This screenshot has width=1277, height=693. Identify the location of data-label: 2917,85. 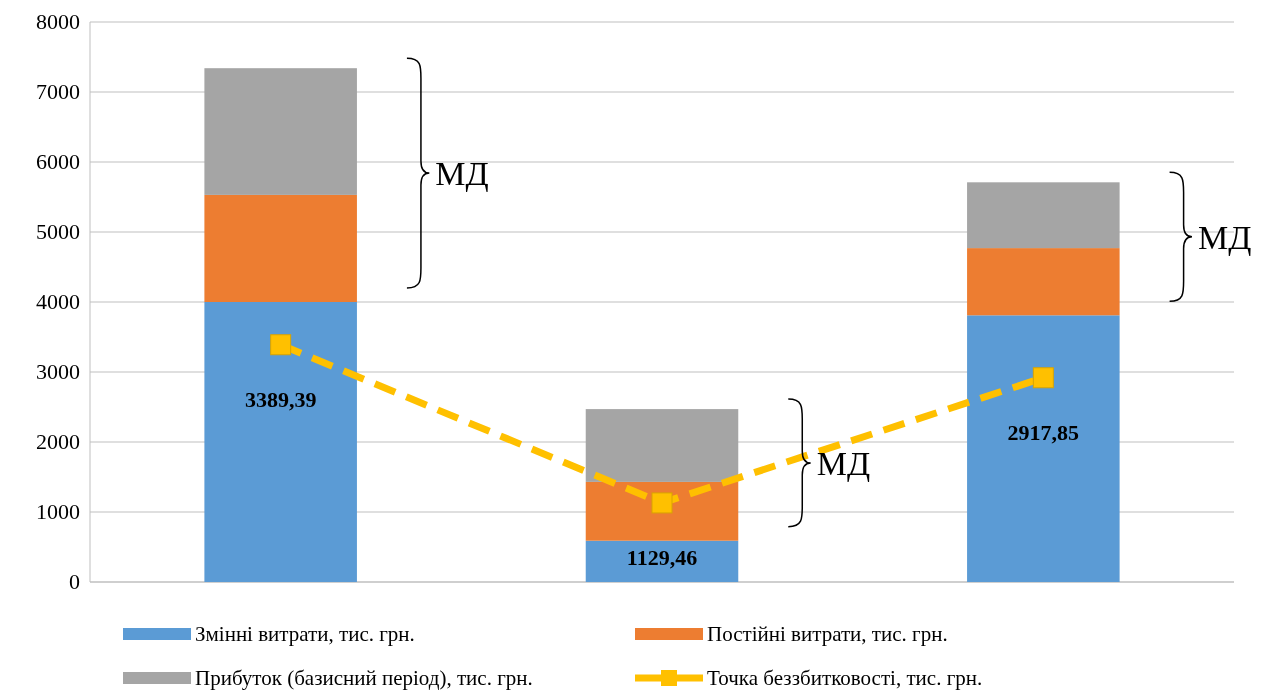
(1043, 432).